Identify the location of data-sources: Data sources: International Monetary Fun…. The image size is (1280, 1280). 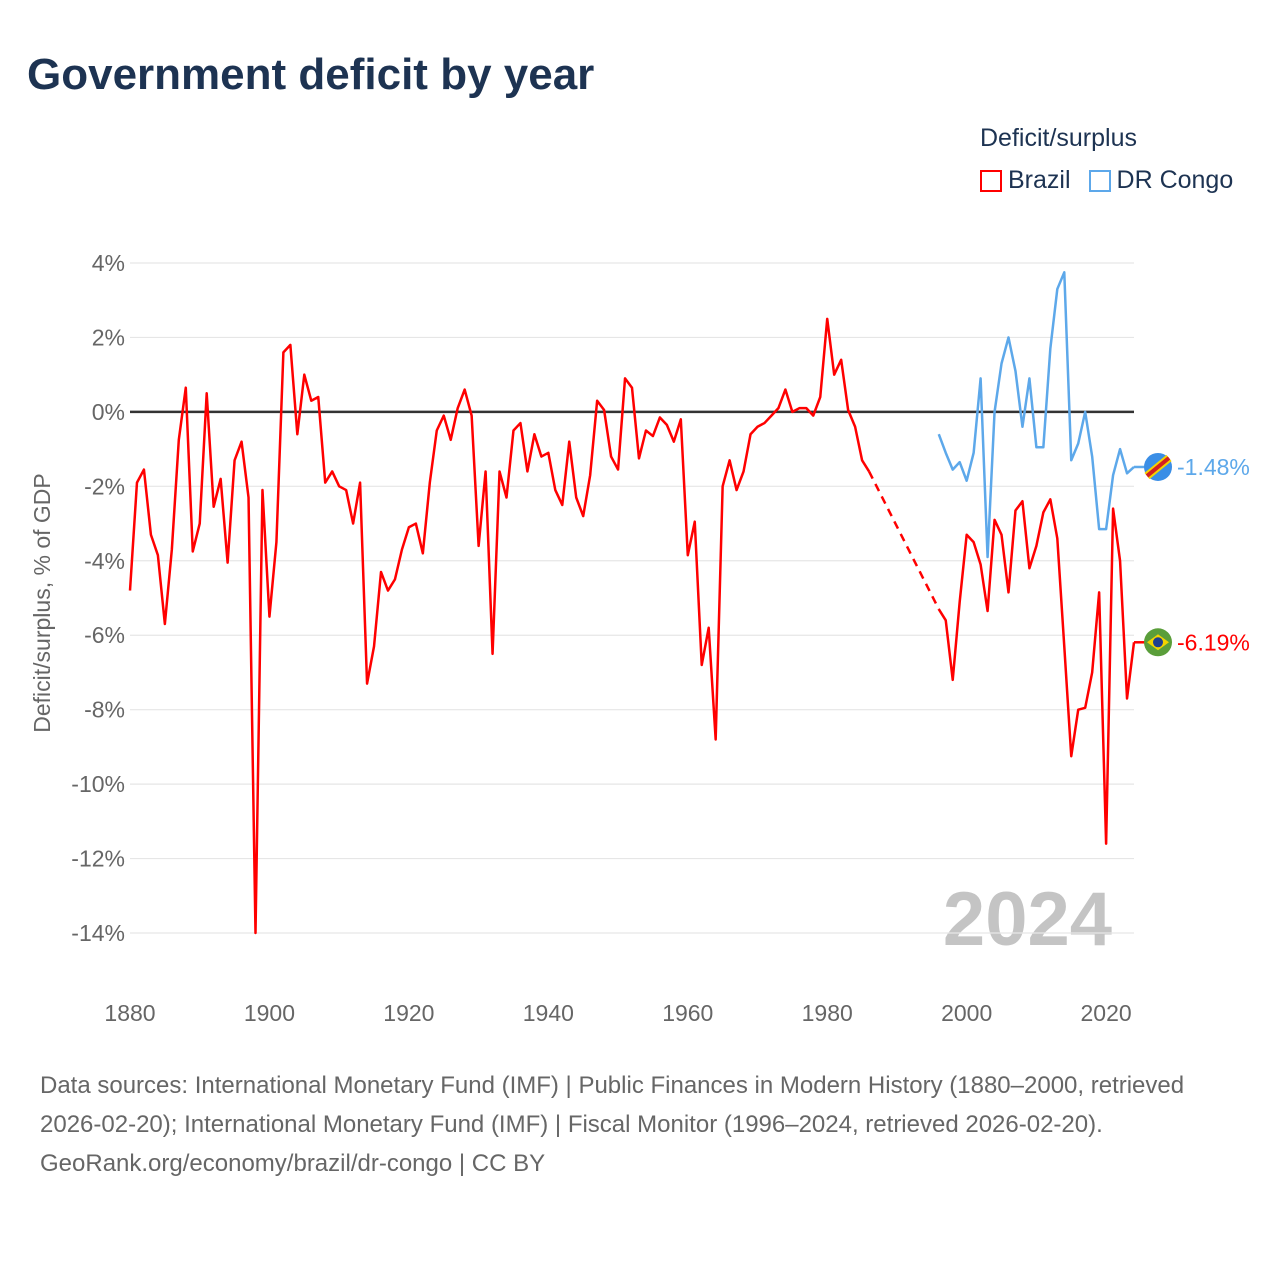
(612, 1105).